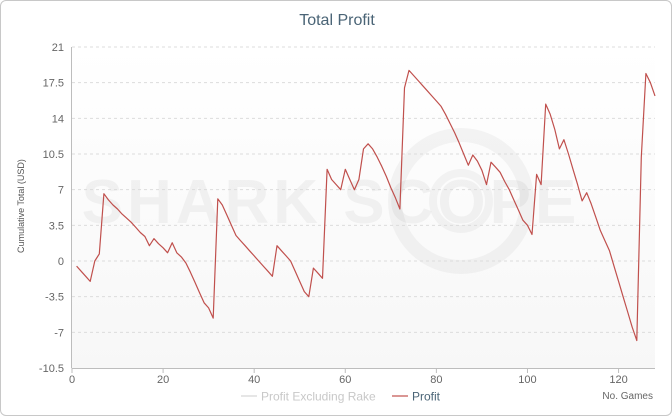 The height and width of the screenshot is (416, 672). I want to click on y-tick-label: 17.5, so click(53, 84).